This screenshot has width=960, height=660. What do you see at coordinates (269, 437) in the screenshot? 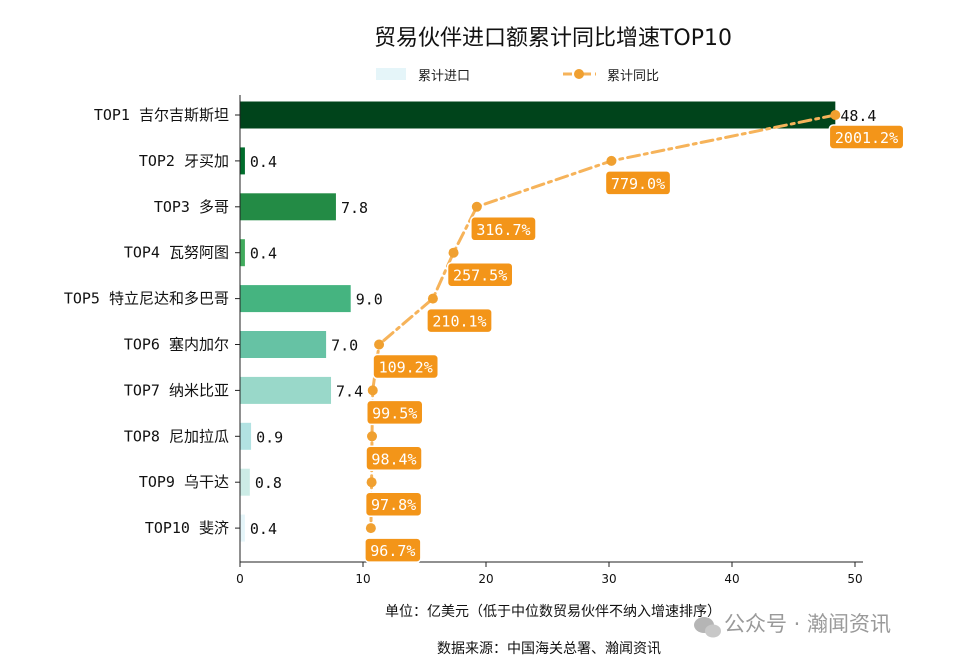
I see `bar-value-label: 0.9` at bounding box center [269, 437].